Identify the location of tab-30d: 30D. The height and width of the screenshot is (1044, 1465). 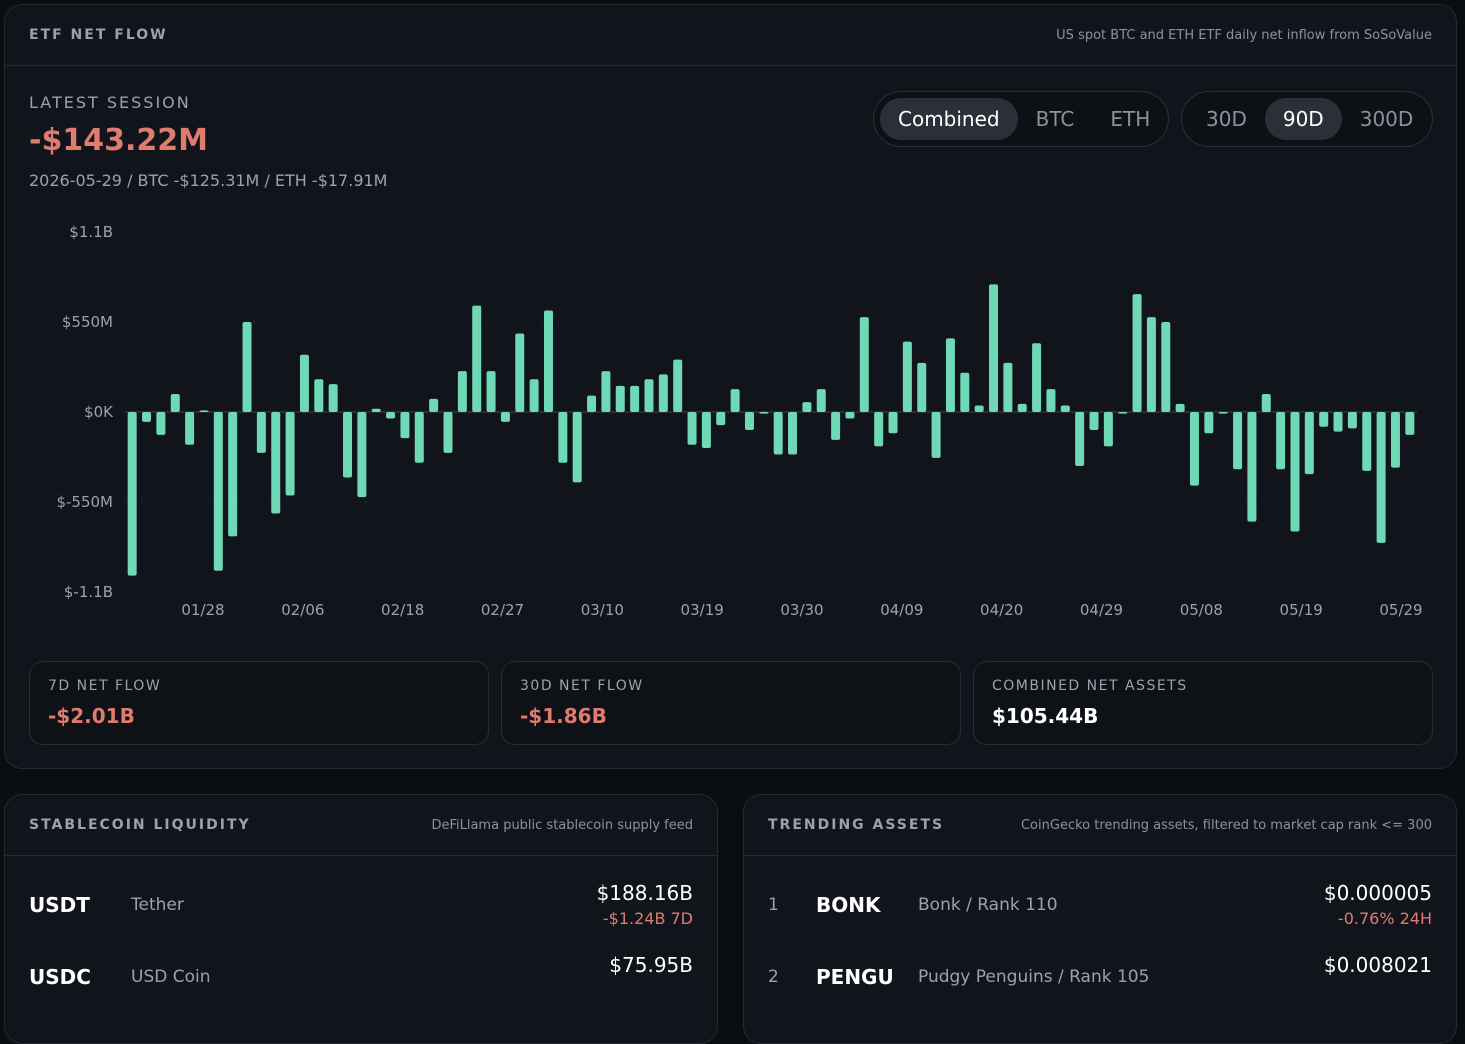
(1226, 119).